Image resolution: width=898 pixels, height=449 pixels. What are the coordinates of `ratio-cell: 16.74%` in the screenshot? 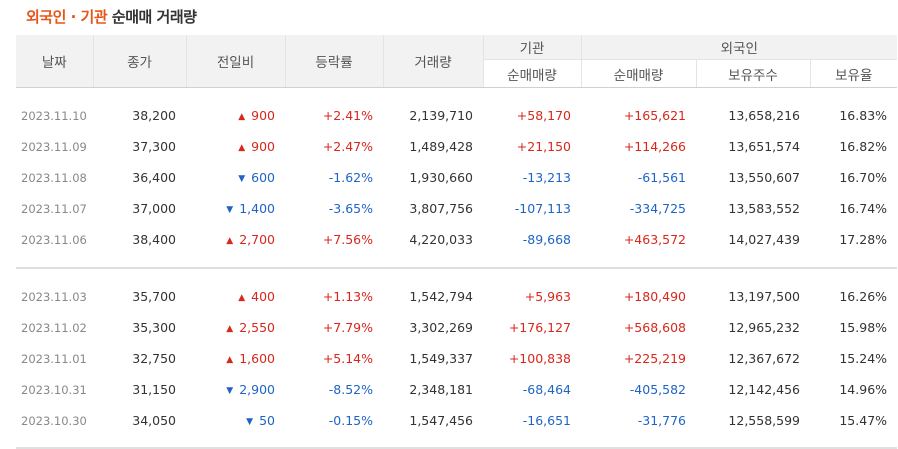 It's located at (863, 208).